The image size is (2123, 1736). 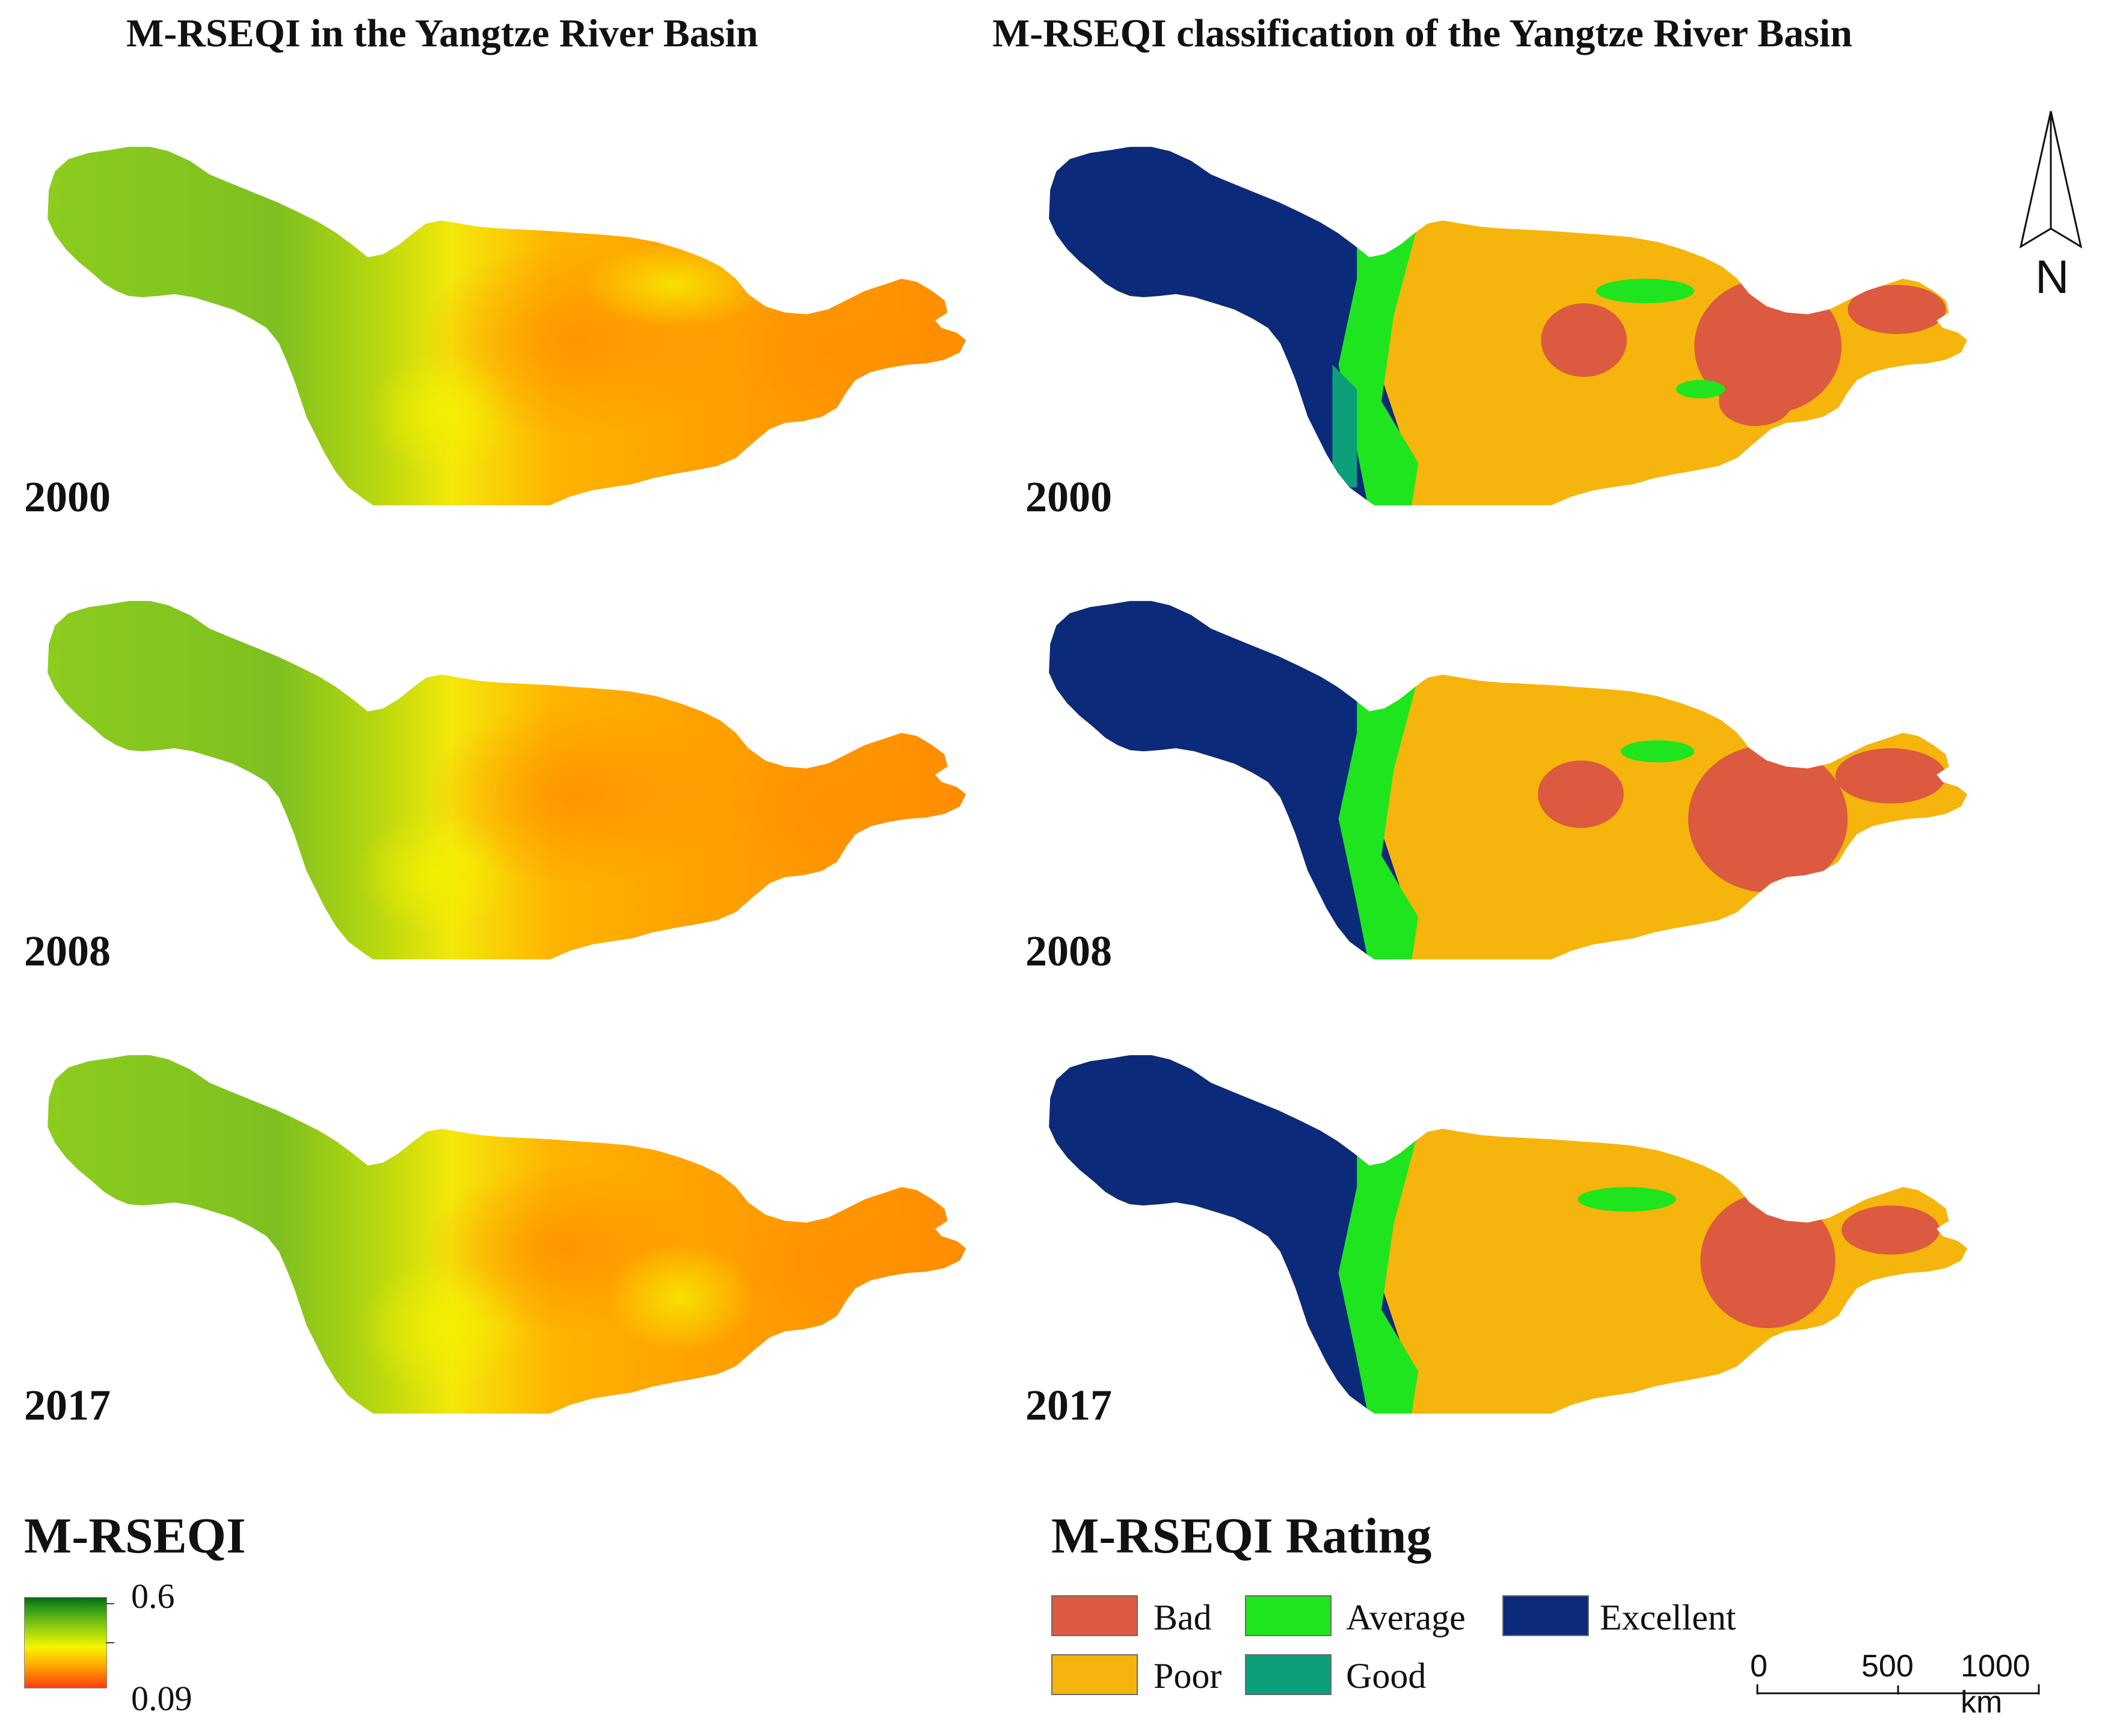 I want to click on legend-swatch-bad, so click(x=1094, y=1615).